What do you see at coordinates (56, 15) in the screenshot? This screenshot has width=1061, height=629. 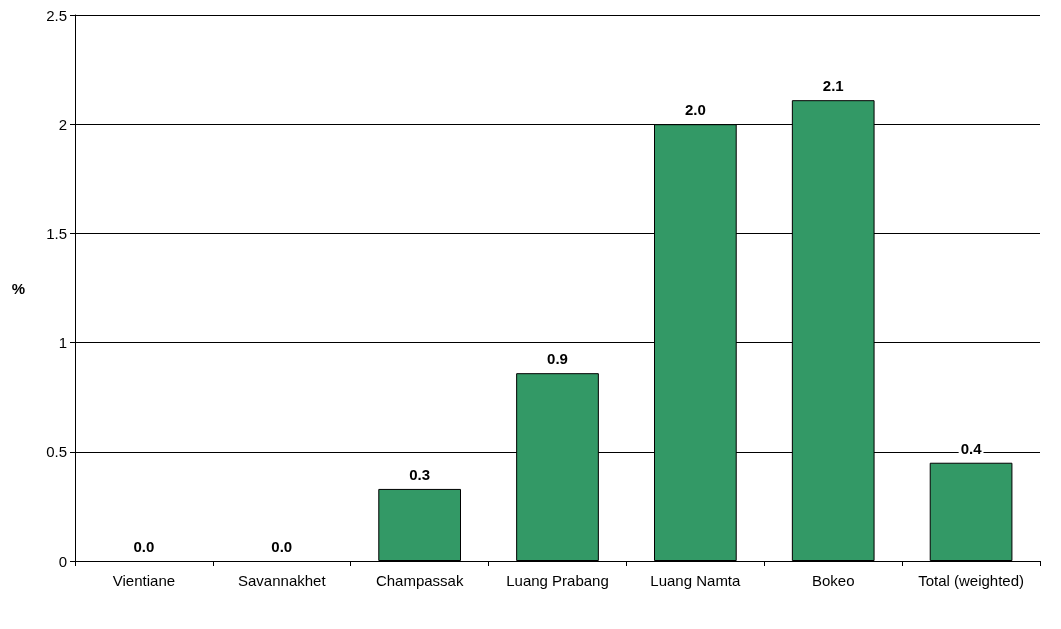 I see `y-tick-label: 2.5` at bounding box center [56, 15].